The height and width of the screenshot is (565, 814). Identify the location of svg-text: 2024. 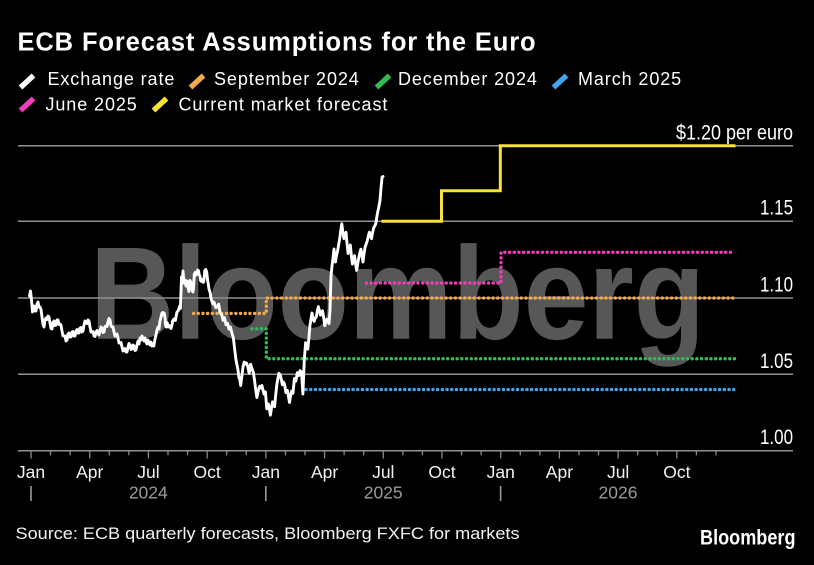
(148, 493).